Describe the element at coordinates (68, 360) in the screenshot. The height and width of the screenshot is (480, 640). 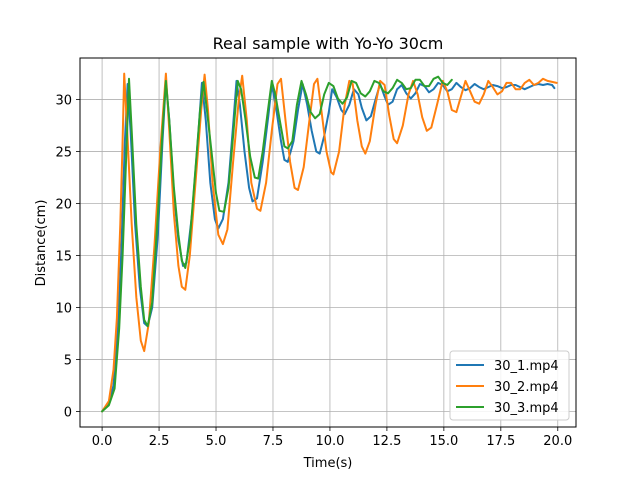
I see `y-tick-label: 5` at that location.